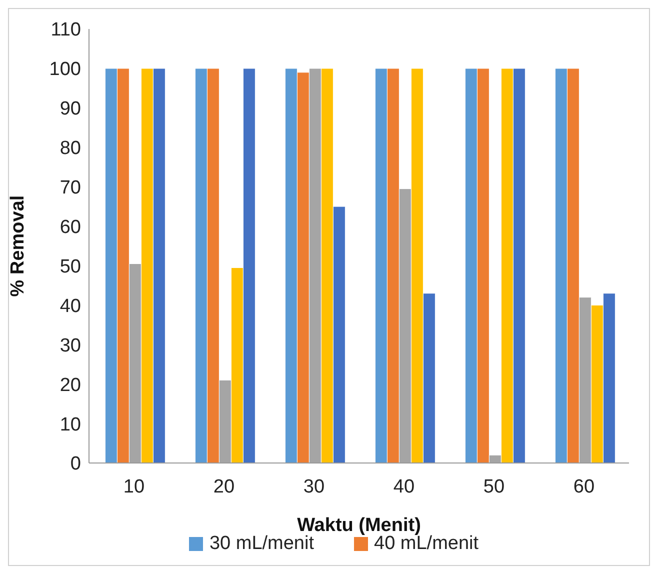 The width and height of the screenshot is (659, 573). What do you see at coordinates (261, 544) in the screenshot?
I see `legend-label: 30 mL/menit` at bounding box center [261, 544].